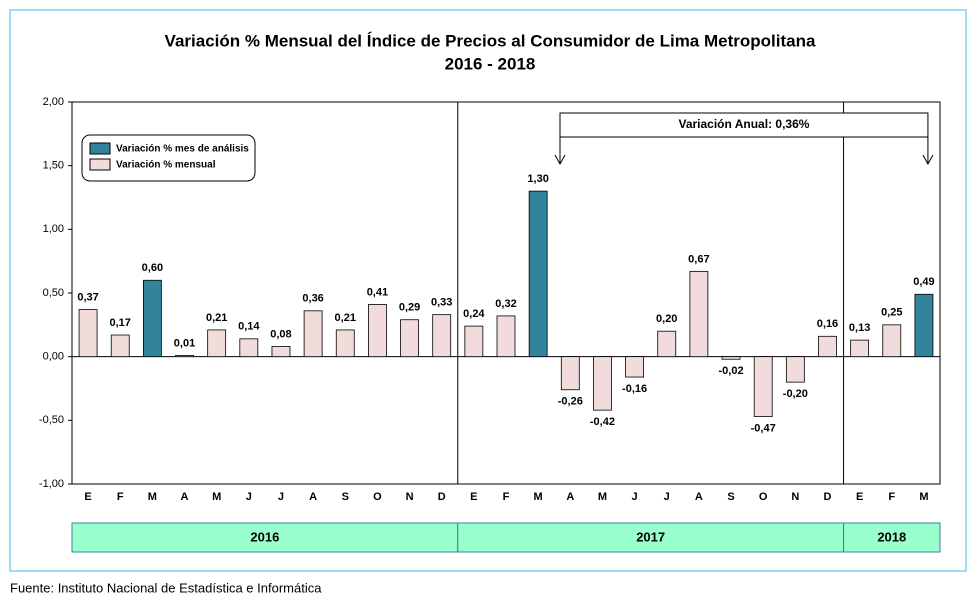  I want to click on legend-label: Variación % mensual, so click(166, 165).